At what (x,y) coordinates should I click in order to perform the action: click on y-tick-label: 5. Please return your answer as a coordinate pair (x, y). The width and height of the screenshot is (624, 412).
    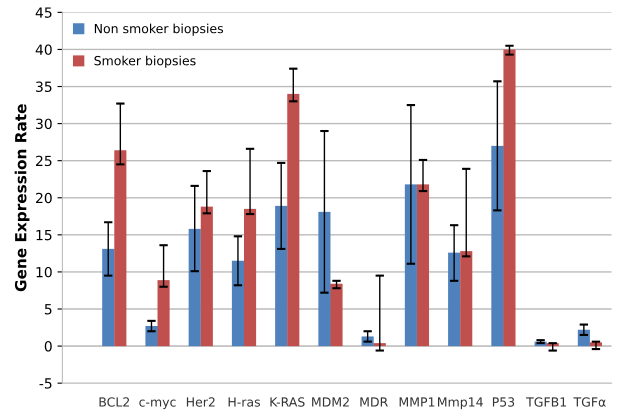
    Looking at the image, I should click on (48, 309).